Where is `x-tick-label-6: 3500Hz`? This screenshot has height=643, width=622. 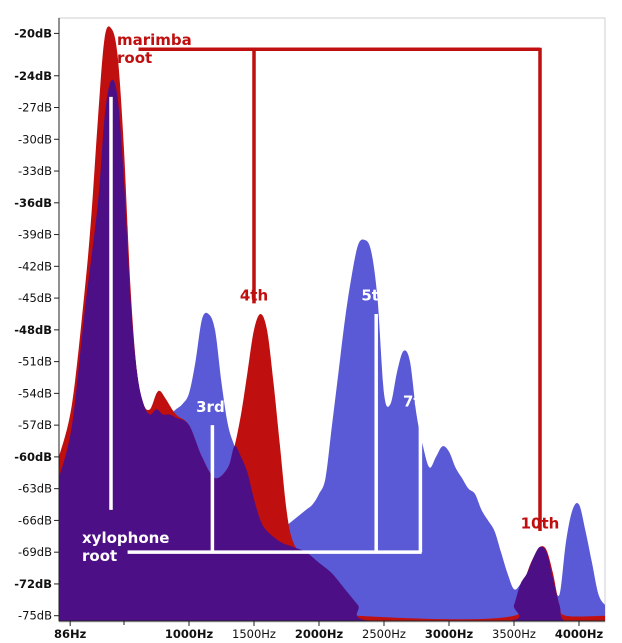
x-tick-label-6: 3500Hz is located at coordinates (514, 634).